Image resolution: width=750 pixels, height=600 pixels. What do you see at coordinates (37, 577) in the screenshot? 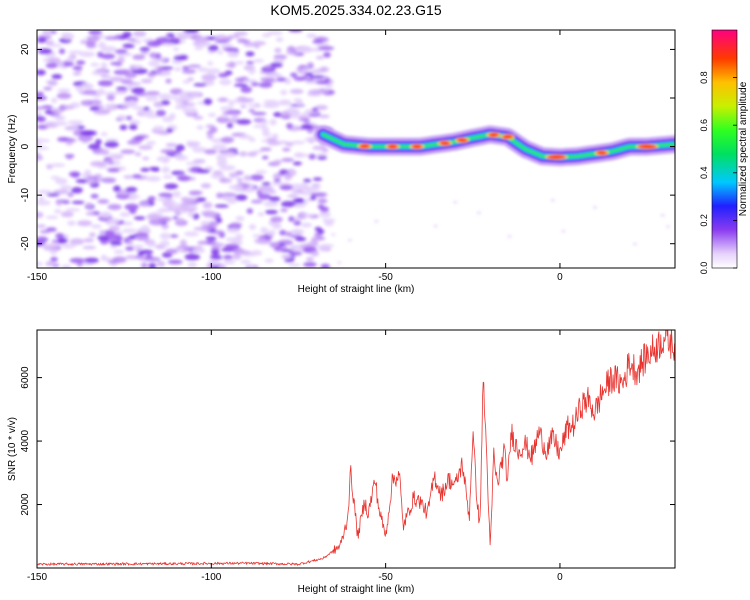
I see `snr-x-tick-label: -150` at bounding box center [37, 577].